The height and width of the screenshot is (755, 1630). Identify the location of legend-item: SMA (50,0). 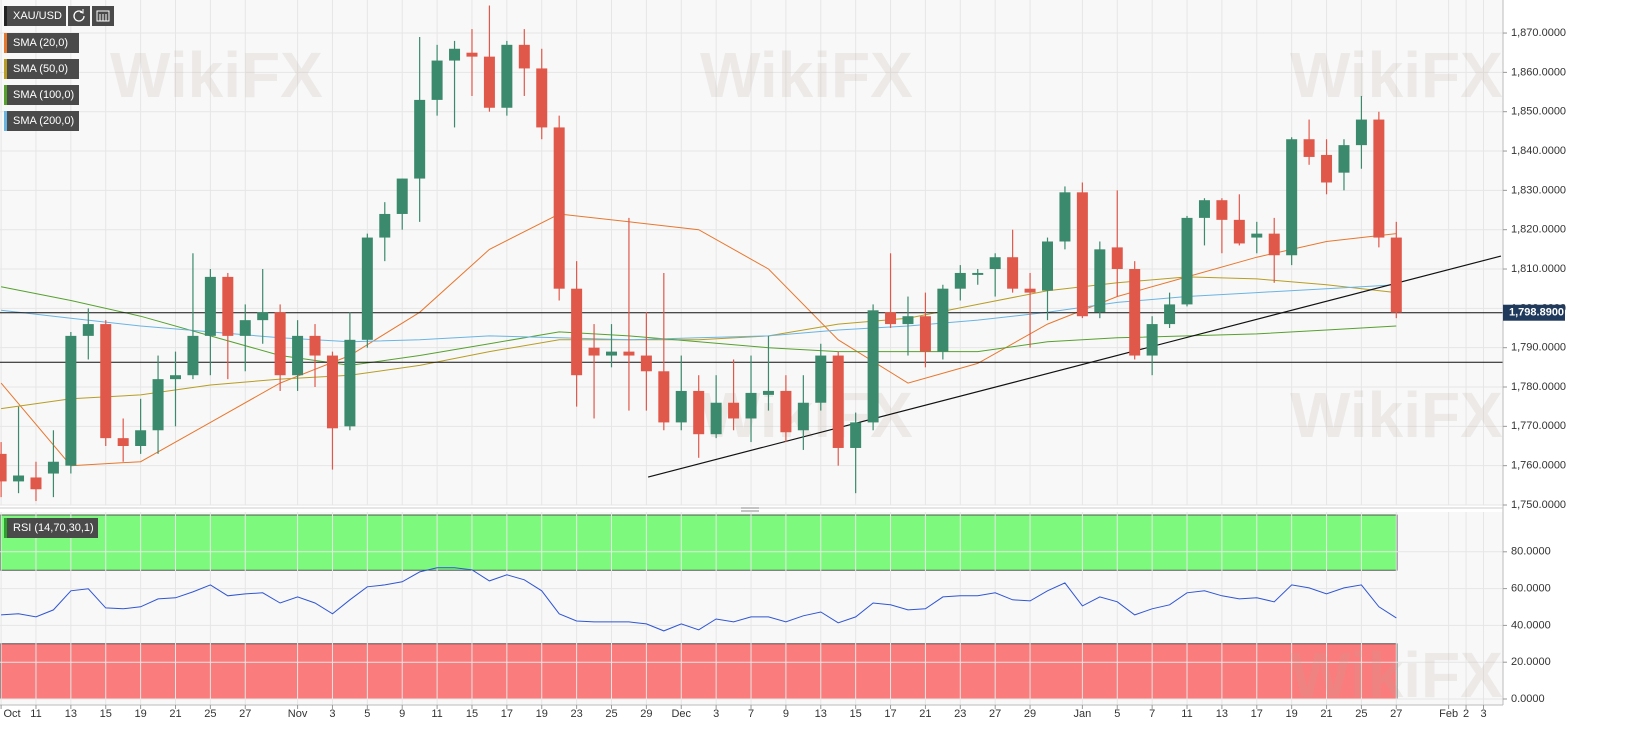
(41, 69).